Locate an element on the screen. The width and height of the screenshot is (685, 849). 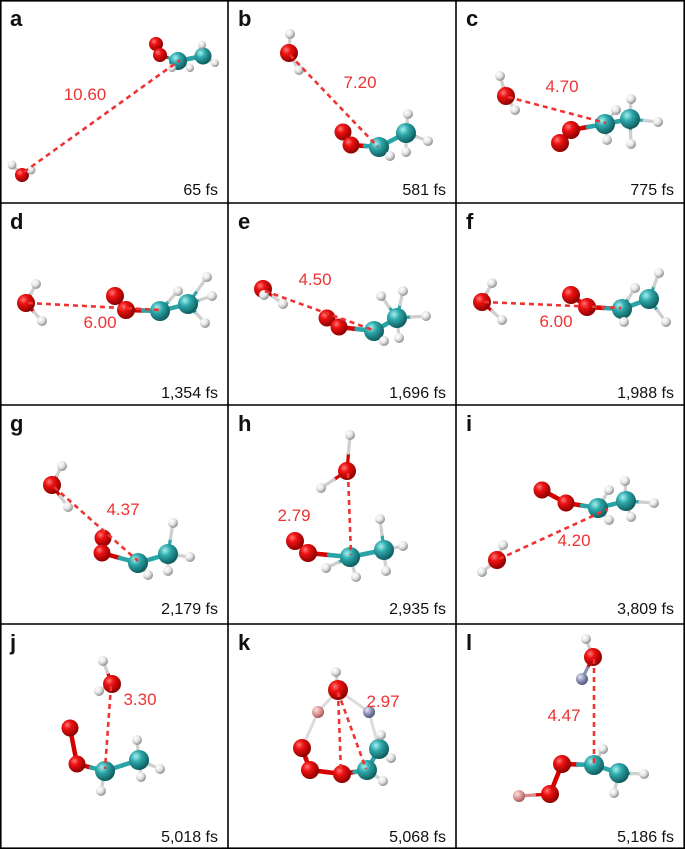
panel-letter: h is located at coordinates (244, 423).